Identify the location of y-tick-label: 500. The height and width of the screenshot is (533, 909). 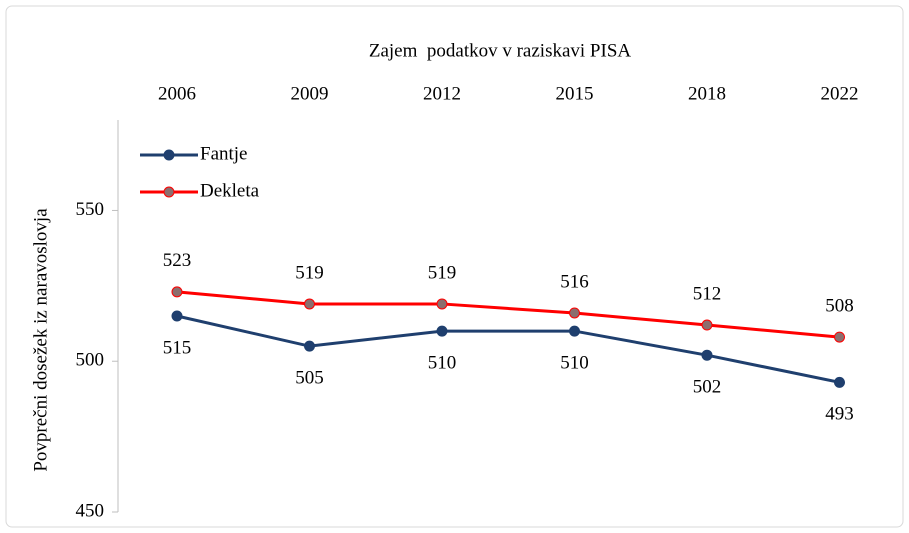
(90, 360).